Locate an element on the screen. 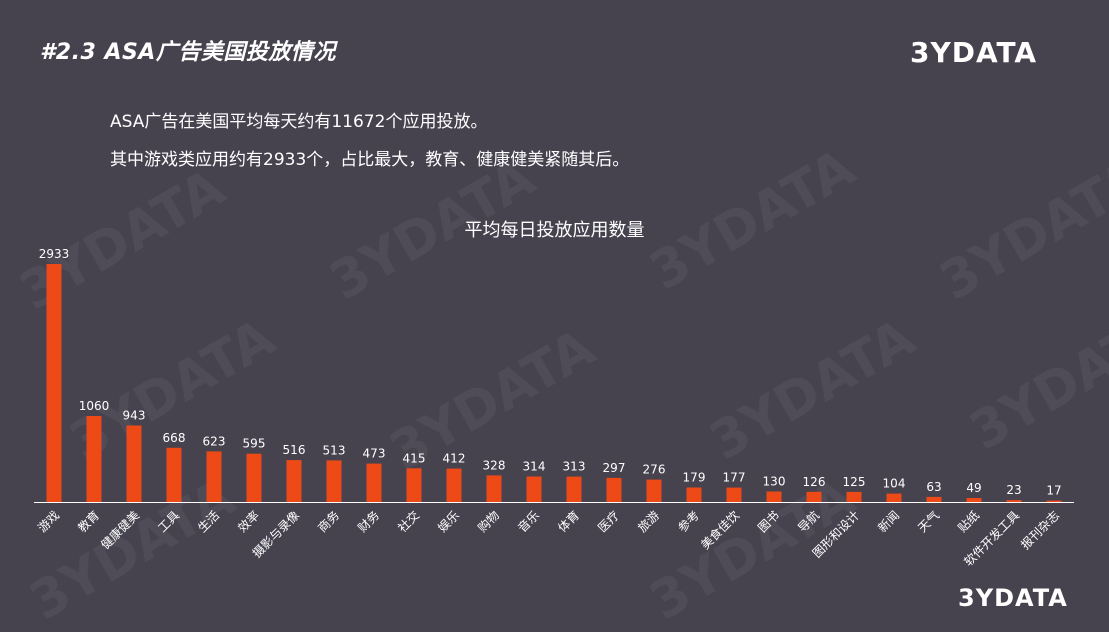  data-label: 668 is located at coordinates (174, 438).